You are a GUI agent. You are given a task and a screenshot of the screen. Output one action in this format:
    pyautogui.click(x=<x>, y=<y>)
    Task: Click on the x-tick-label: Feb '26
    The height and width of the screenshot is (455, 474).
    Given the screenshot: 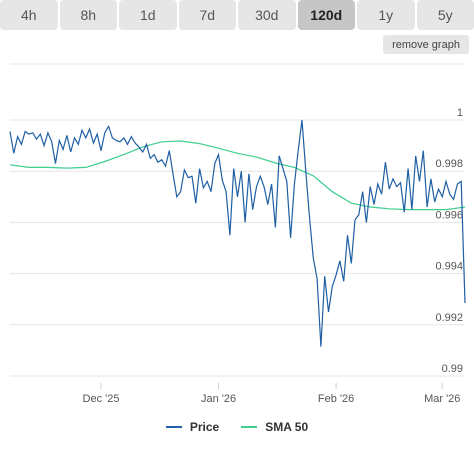 What is the action you would take?
    pyautogui.click(x=336, y=399)
    